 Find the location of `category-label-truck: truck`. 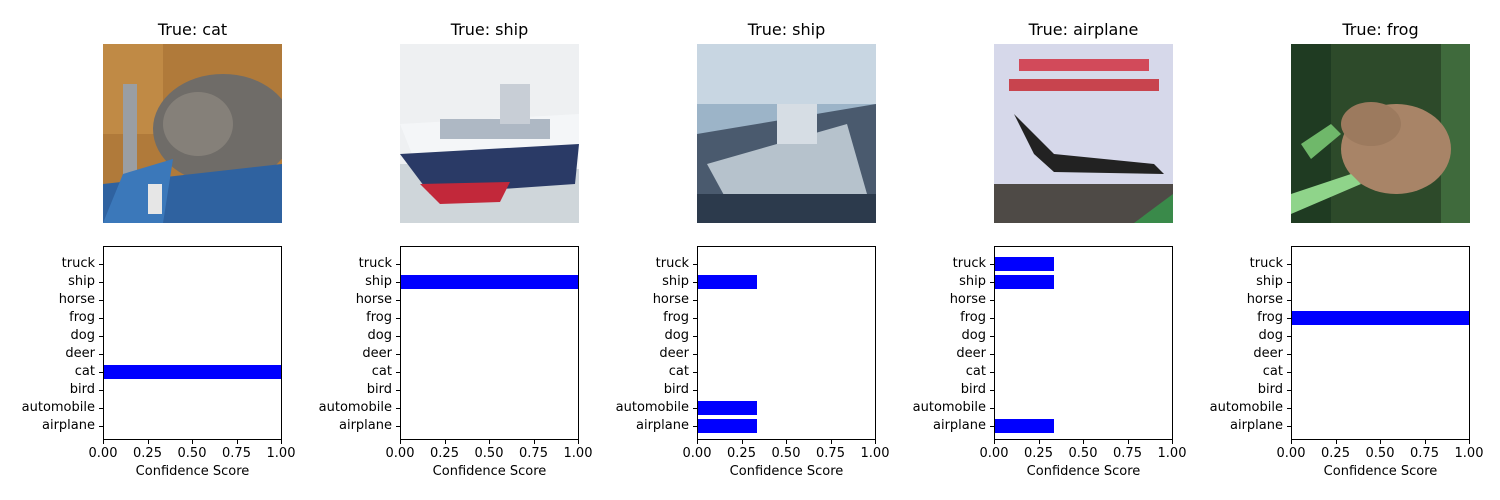

category-label-truck: truck is located at coordinates (78, 263).